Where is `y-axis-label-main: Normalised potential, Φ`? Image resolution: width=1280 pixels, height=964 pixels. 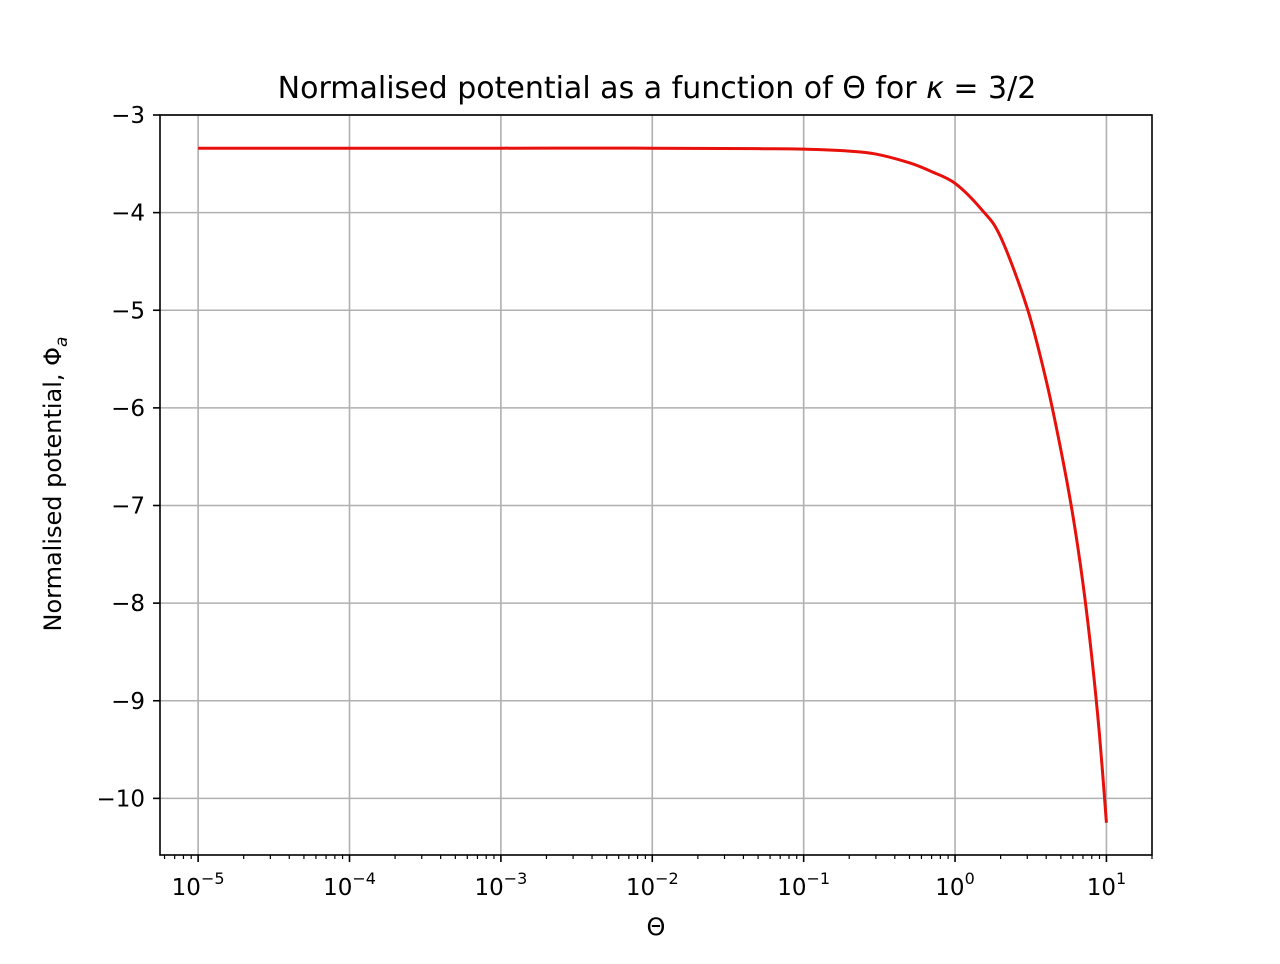 y-axis-label-main: Normalised potential, Φ is located at coordinates (53, 489).